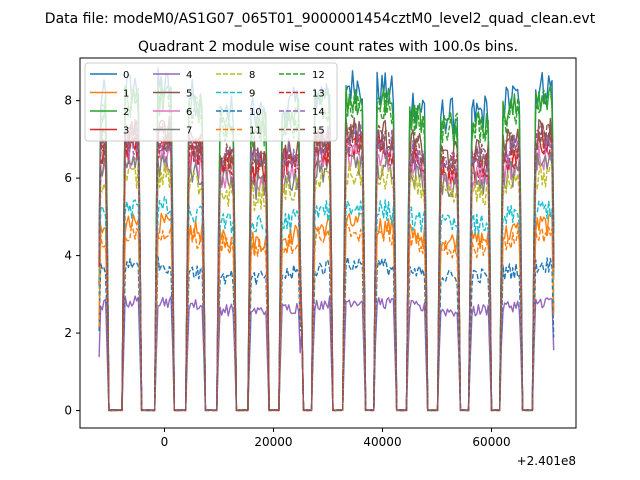 The width and height of the screenshot is (640, 480). I want to click on legend-label-15: 15, so click(318, 131).